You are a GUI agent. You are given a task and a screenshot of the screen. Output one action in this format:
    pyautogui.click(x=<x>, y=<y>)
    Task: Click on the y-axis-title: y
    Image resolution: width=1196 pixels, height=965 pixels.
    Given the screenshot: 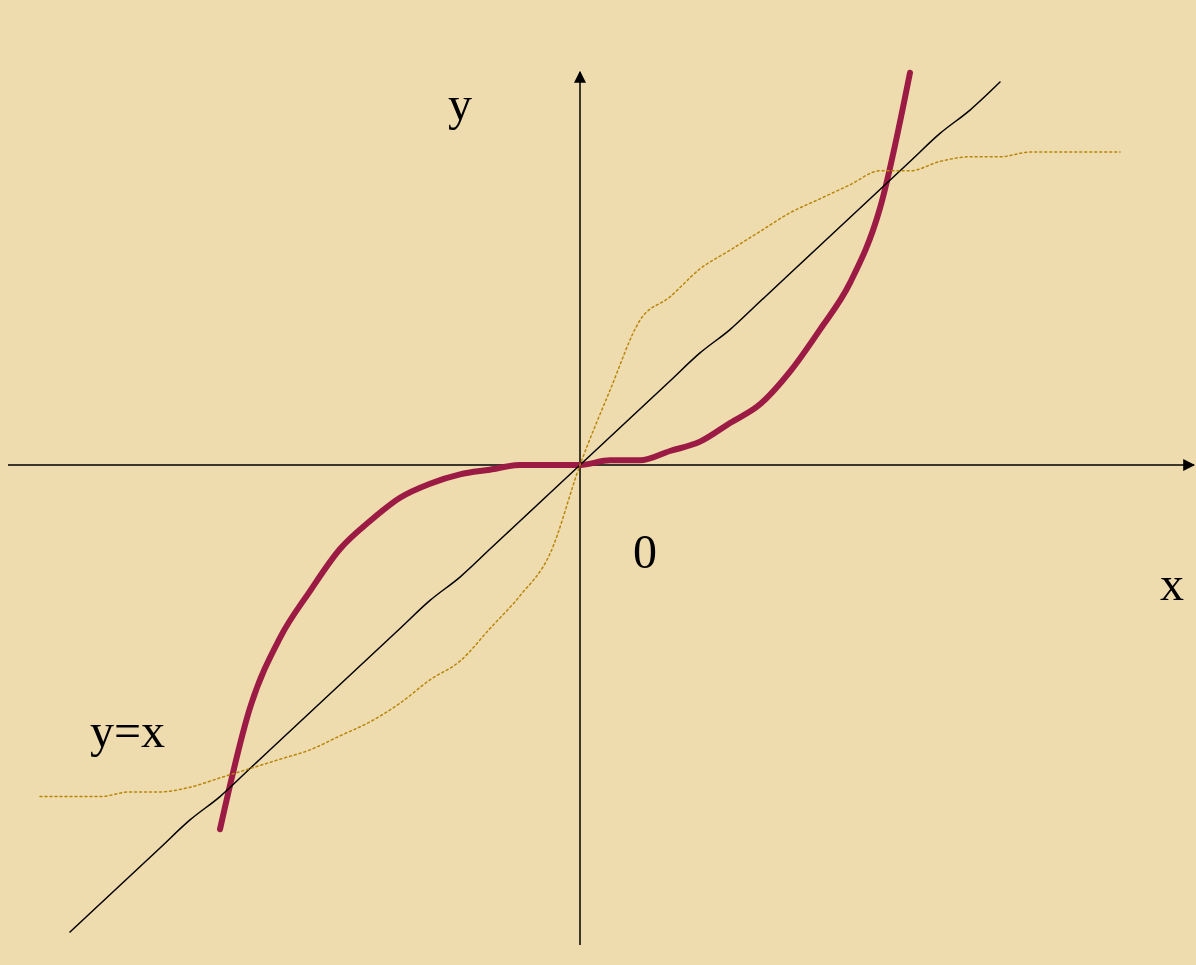 What is the action you would take?
    pyautogui.click(x=460, y=103)
    